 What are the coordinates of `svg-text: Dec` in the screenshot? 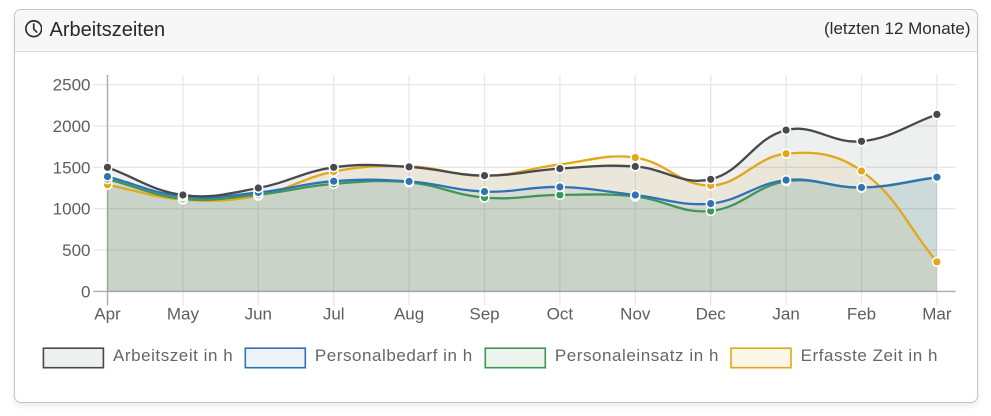 It's located at (711, 314).